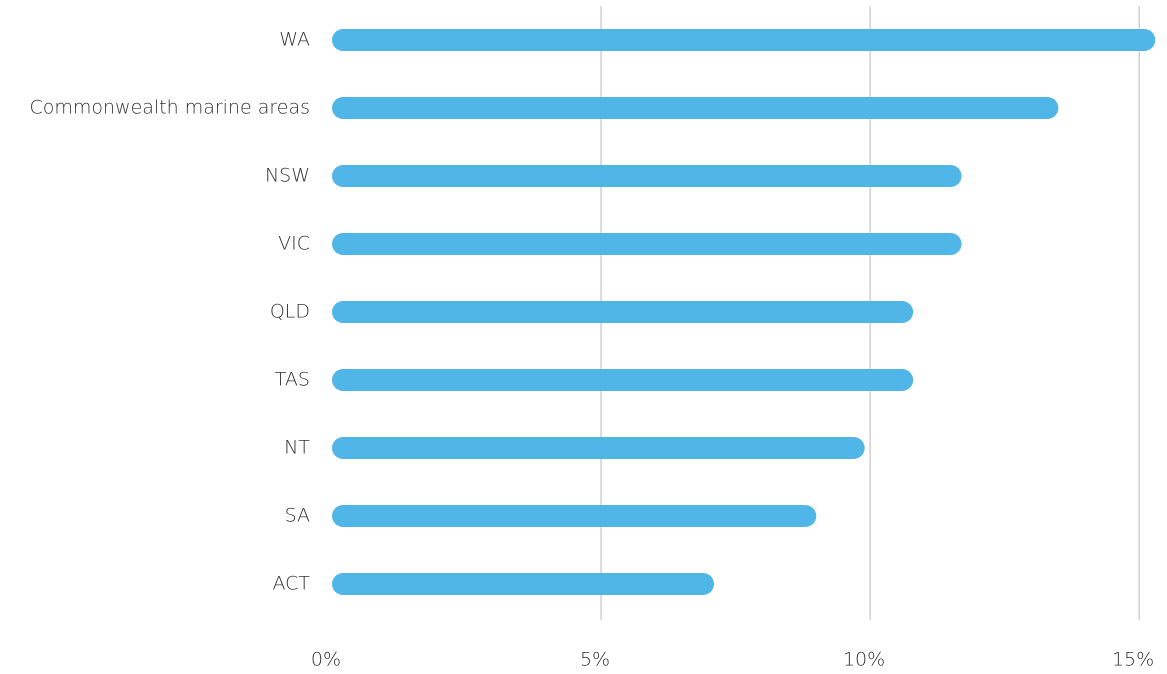 Image resolution: width=1167 pixels, height=674 pixels. What do you see at coordinates (292, 380) in the screenshot?
I see `y-tick-label: TAS` at bounding box center [292, 380].